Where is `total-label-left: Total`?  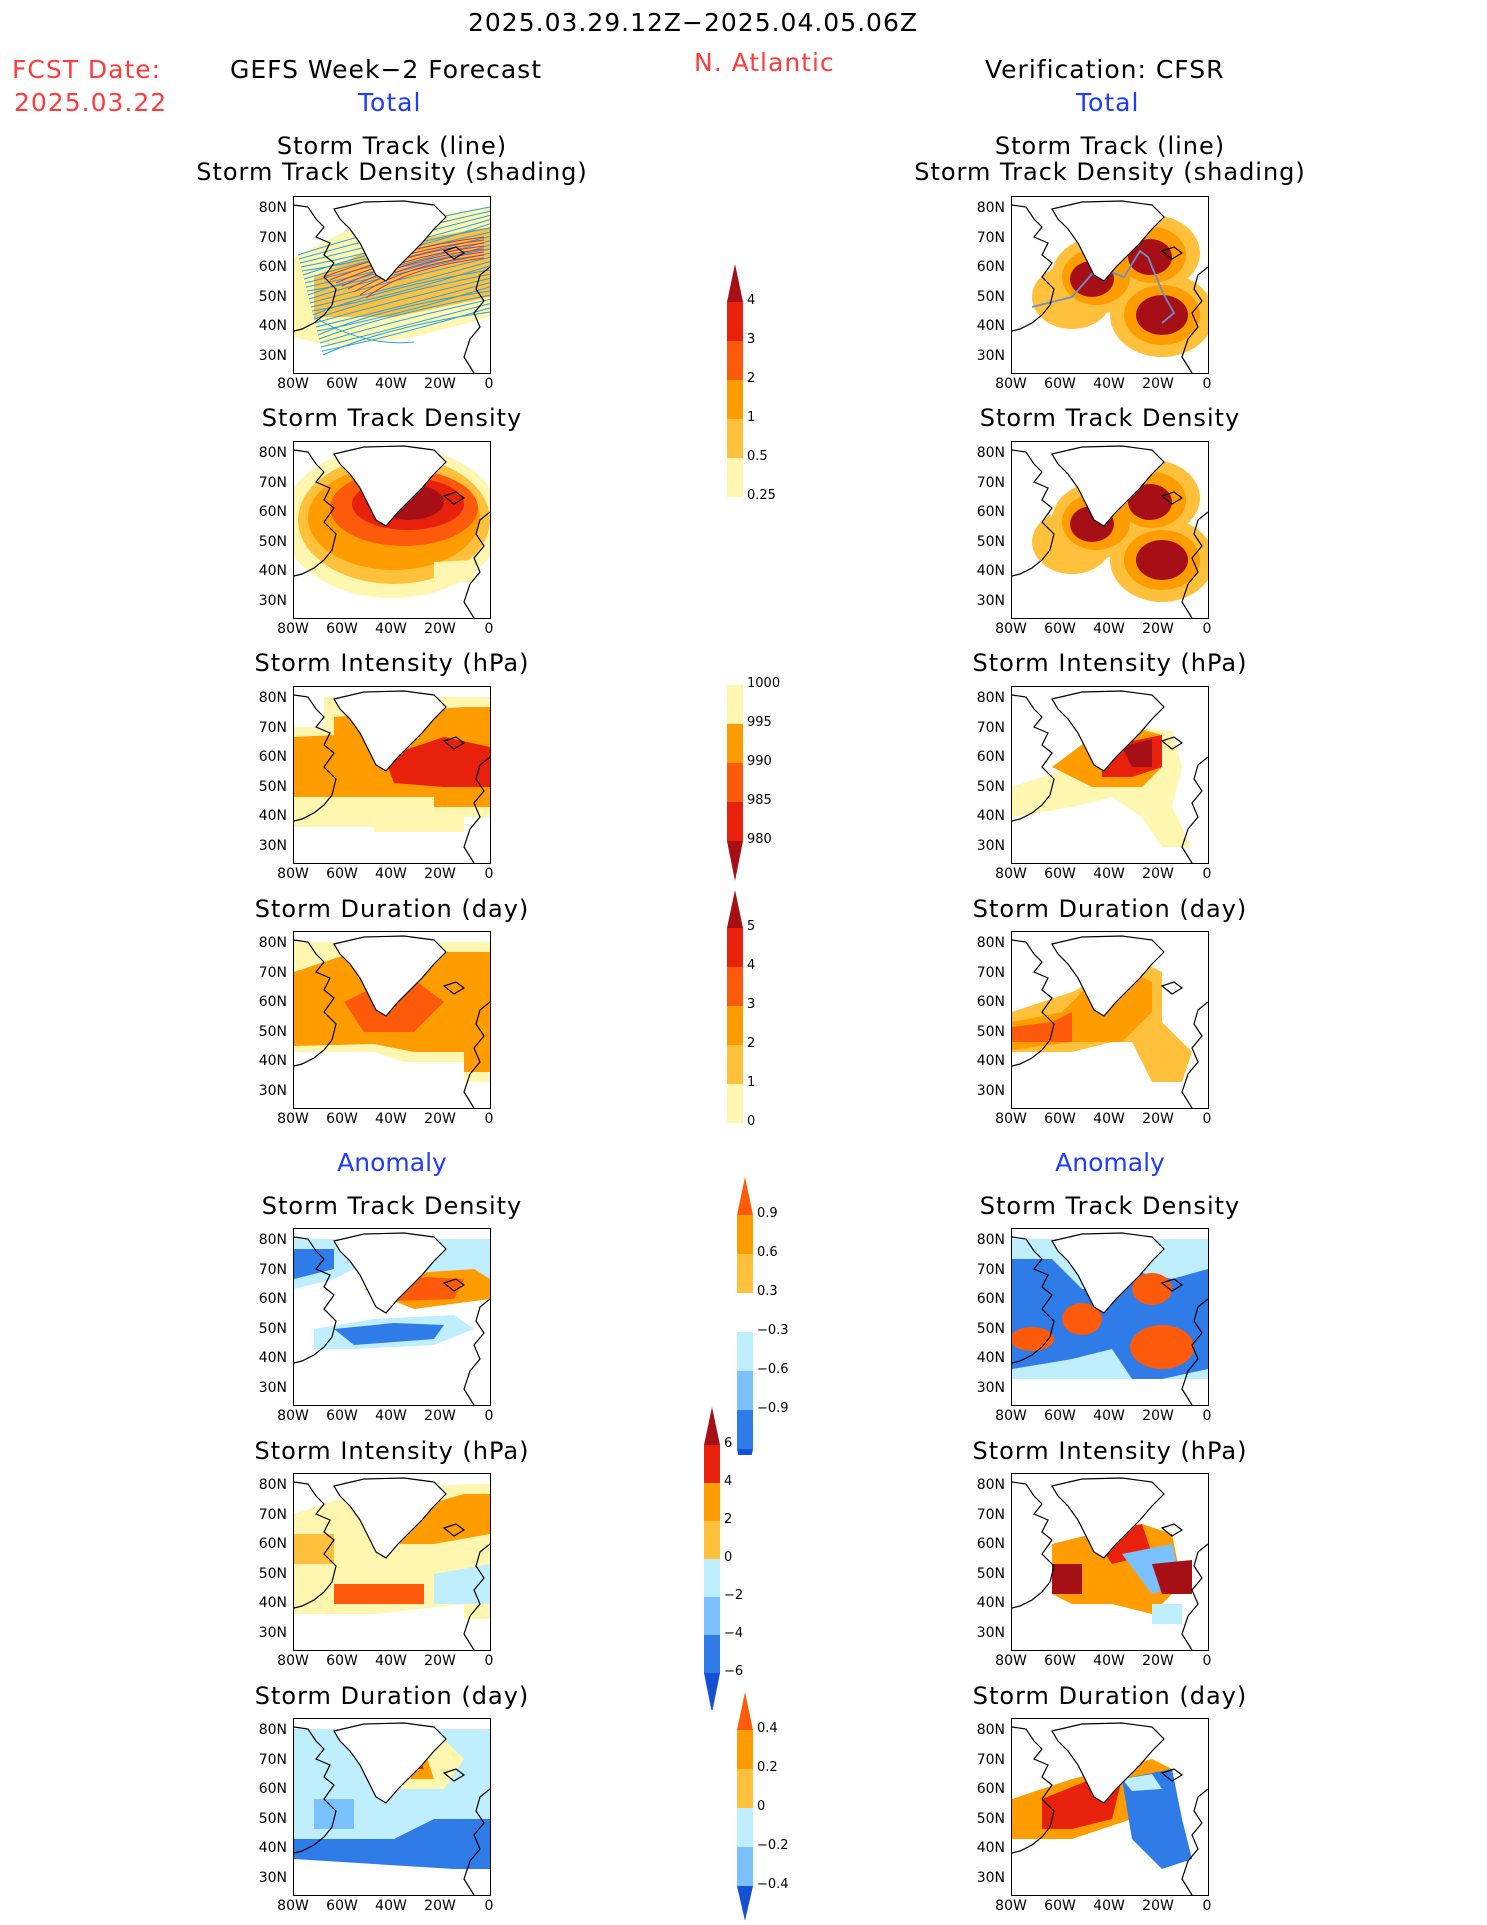 total-label-left: Total is located at coordinates (390, 102).